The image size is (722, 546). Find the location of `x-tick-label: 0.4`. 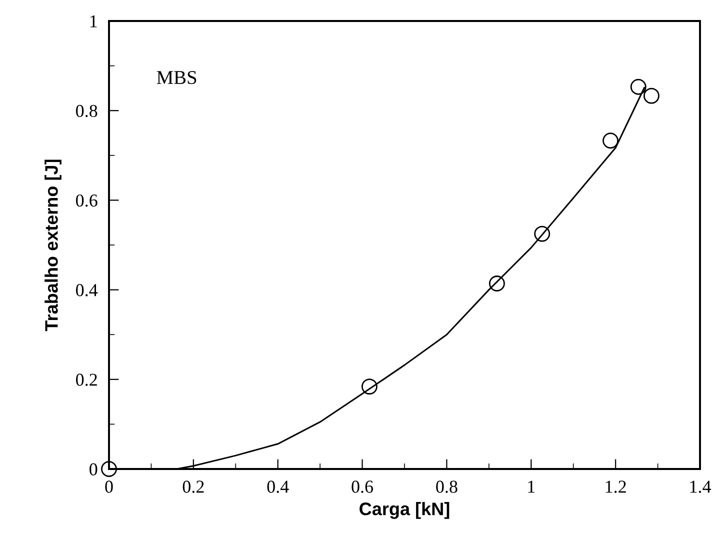

x-tick-label: 0.4 is located at coordinates (278, 486).